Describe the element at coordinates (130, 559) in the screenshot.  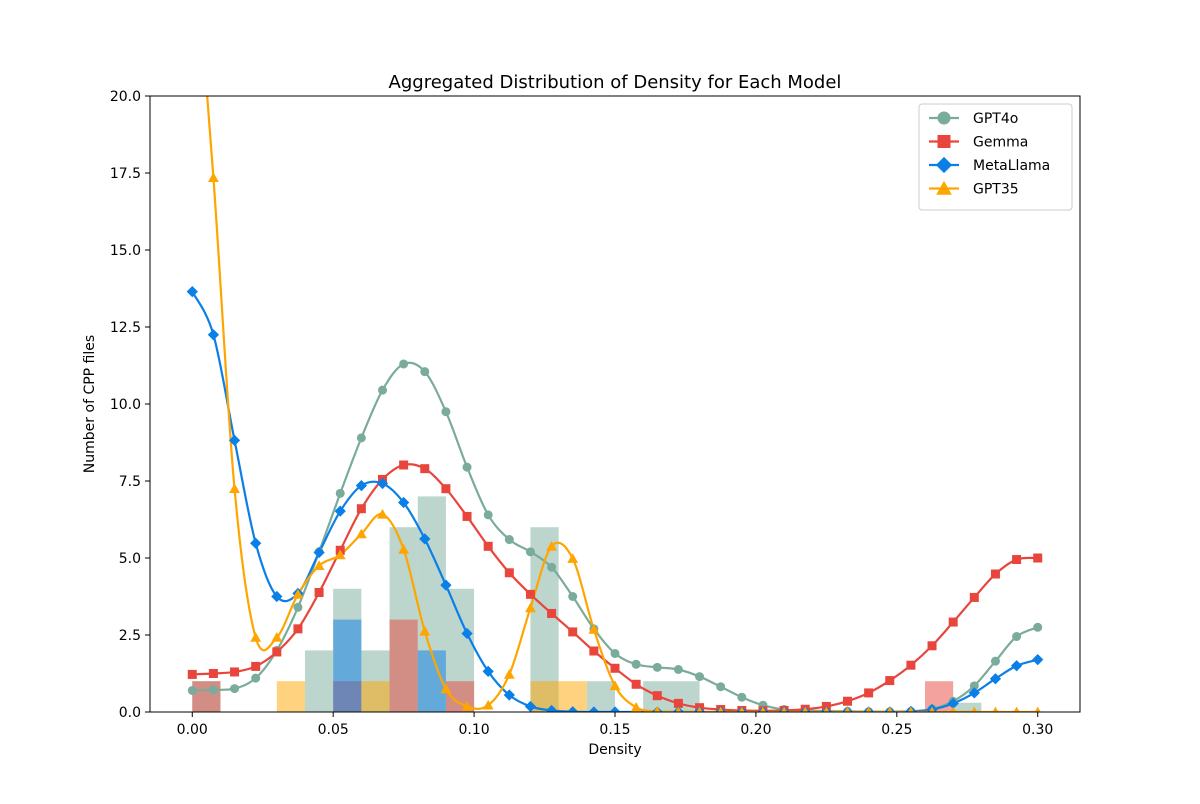
I see `y-tick-label: 5.0` at that location.